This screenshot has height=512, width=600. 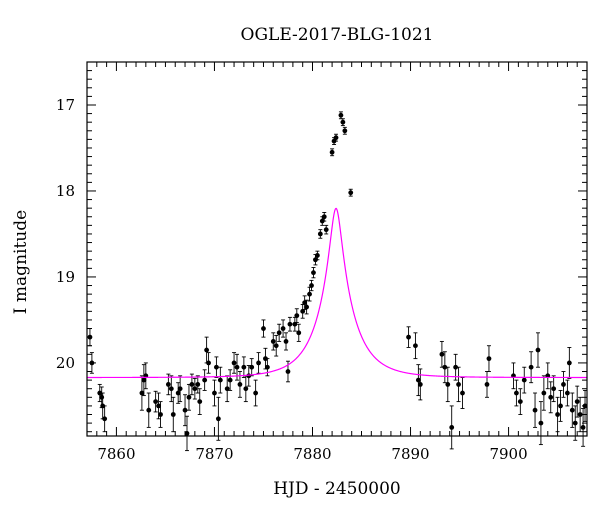 I want to click on chart-title: OGLE-2017-BLG-1021, so click(x=337, y=35).